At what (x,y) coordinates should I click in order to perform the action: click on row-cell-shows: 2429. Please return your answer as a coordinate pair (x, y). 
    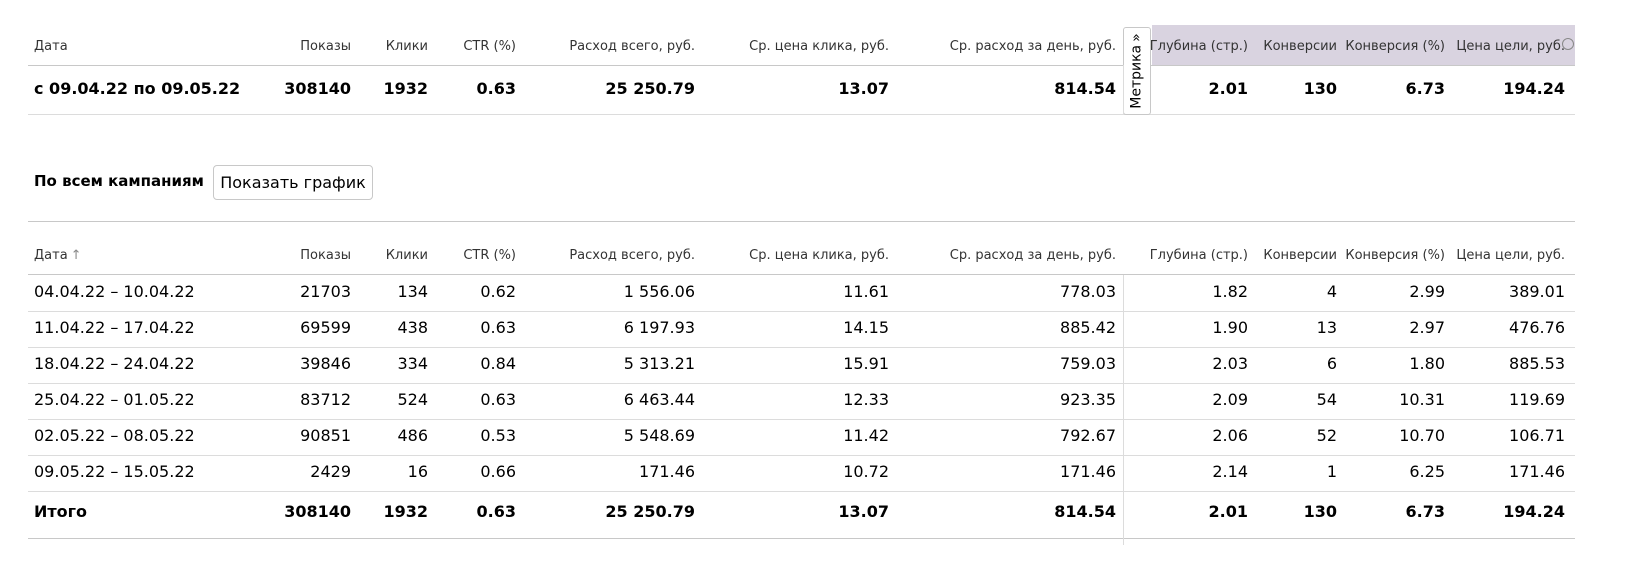
    Looking at the image, I should click on (330, 471).